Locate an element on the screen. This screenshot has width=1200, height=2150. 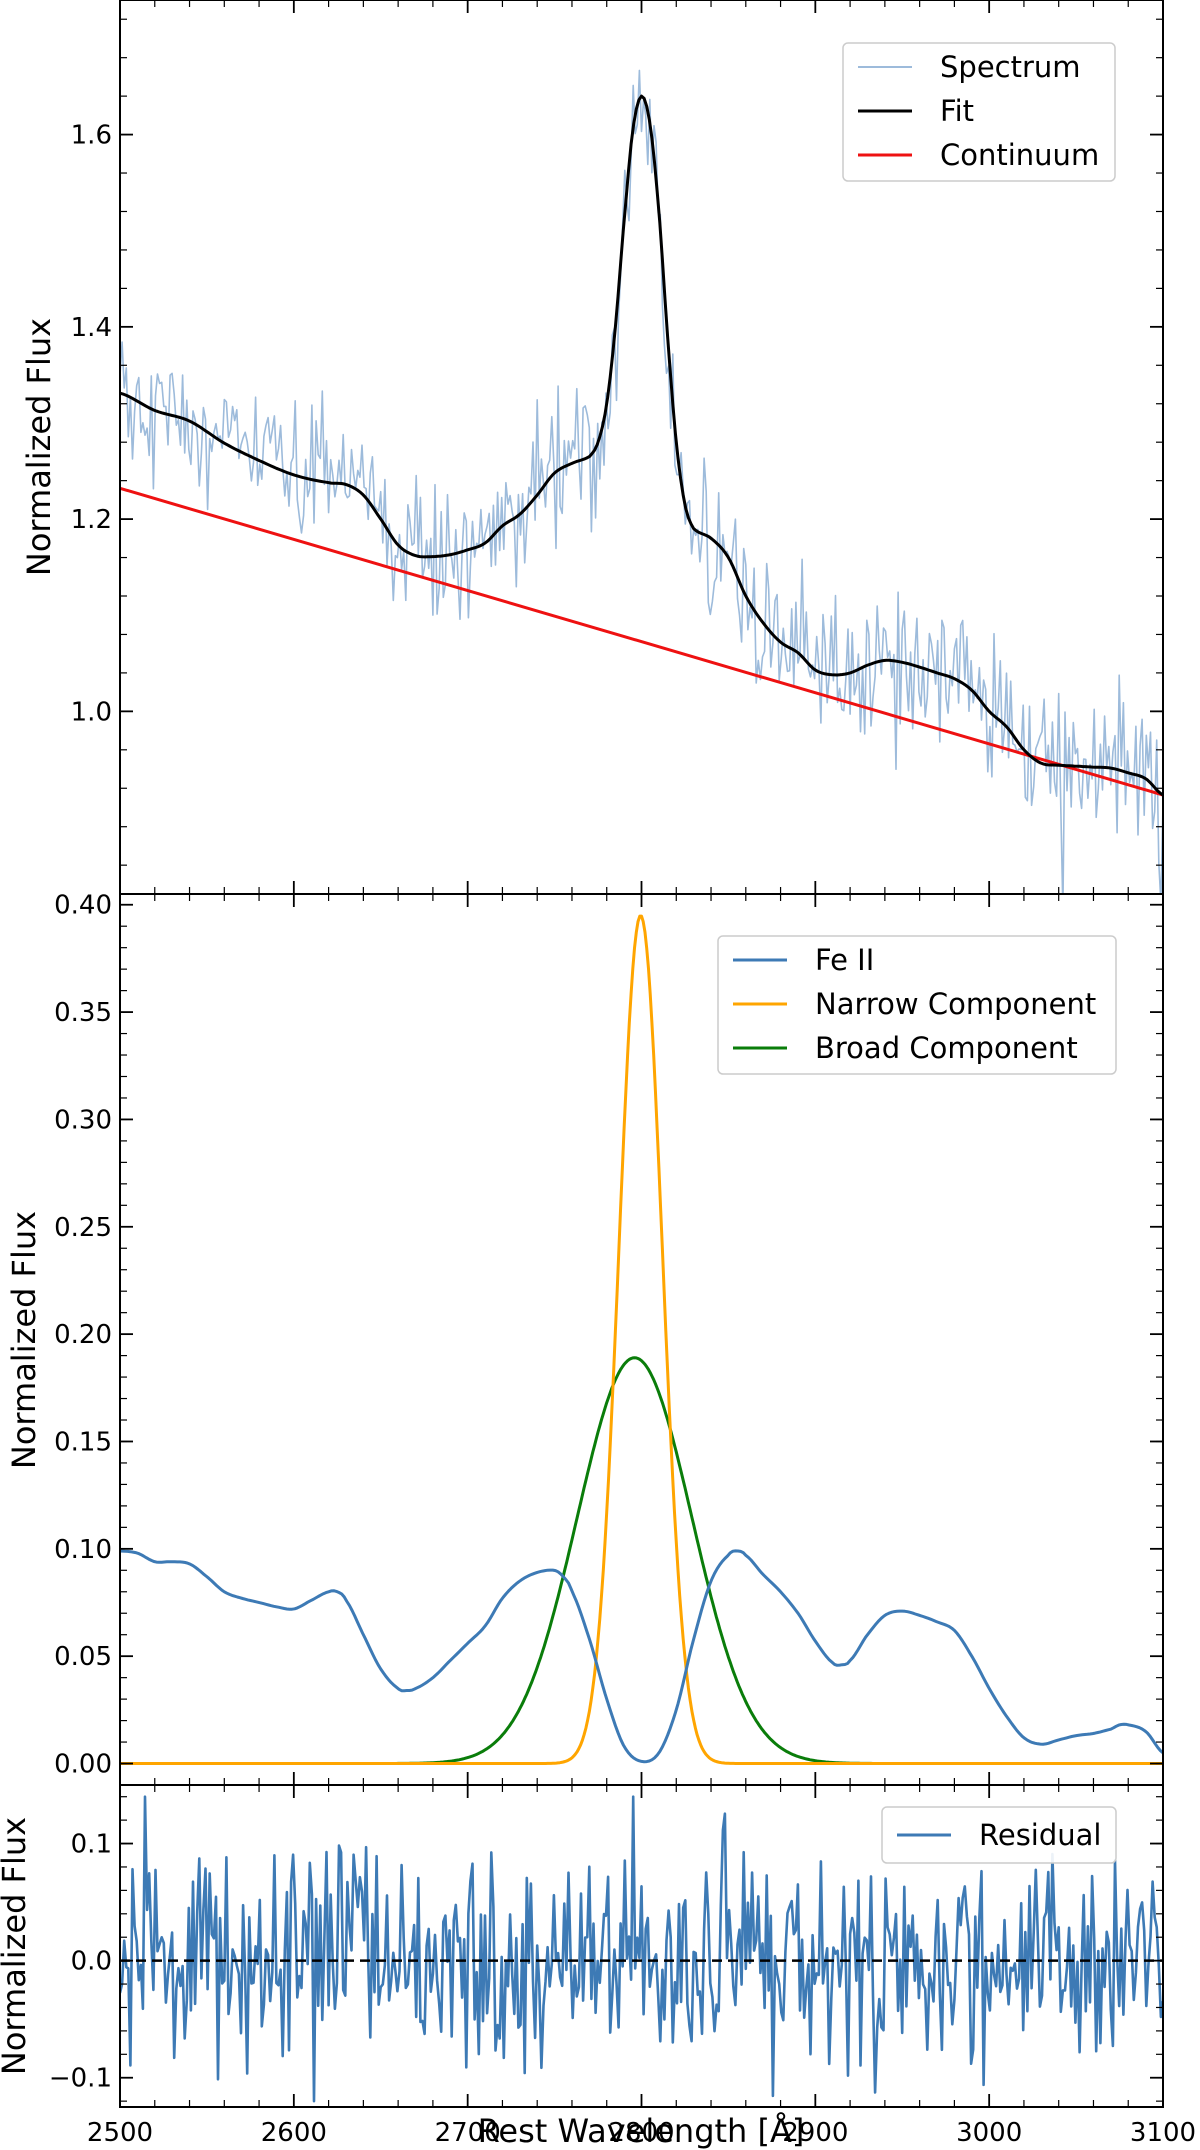
legend-top-box is located at coordinates (979, 112).